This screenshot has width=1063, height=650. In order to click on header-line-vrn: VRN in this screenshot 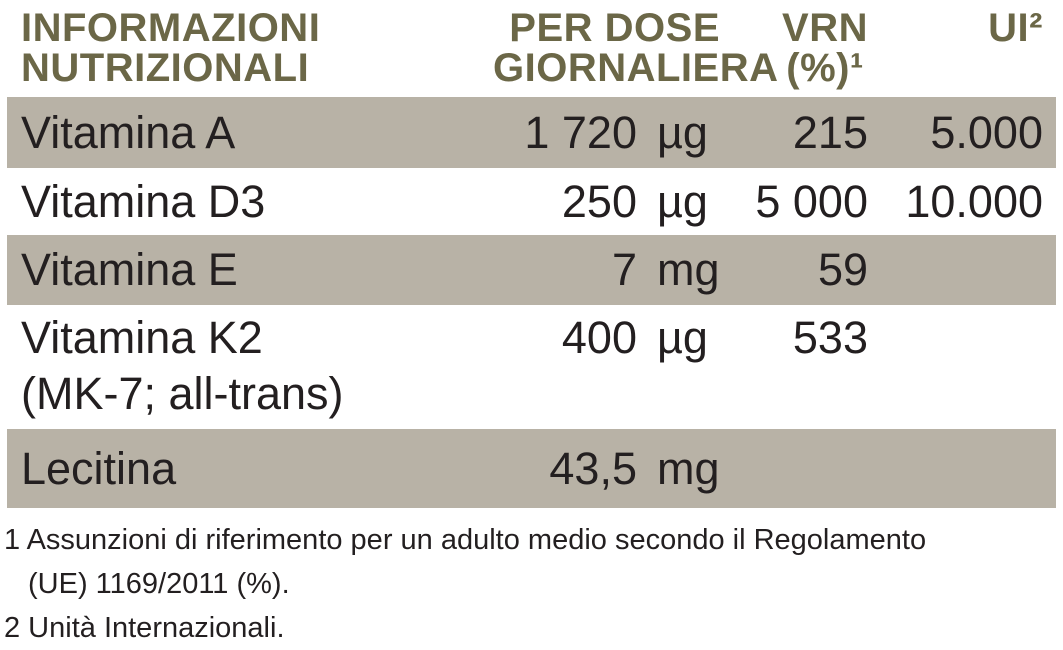, I will do `click(825, 28)`.